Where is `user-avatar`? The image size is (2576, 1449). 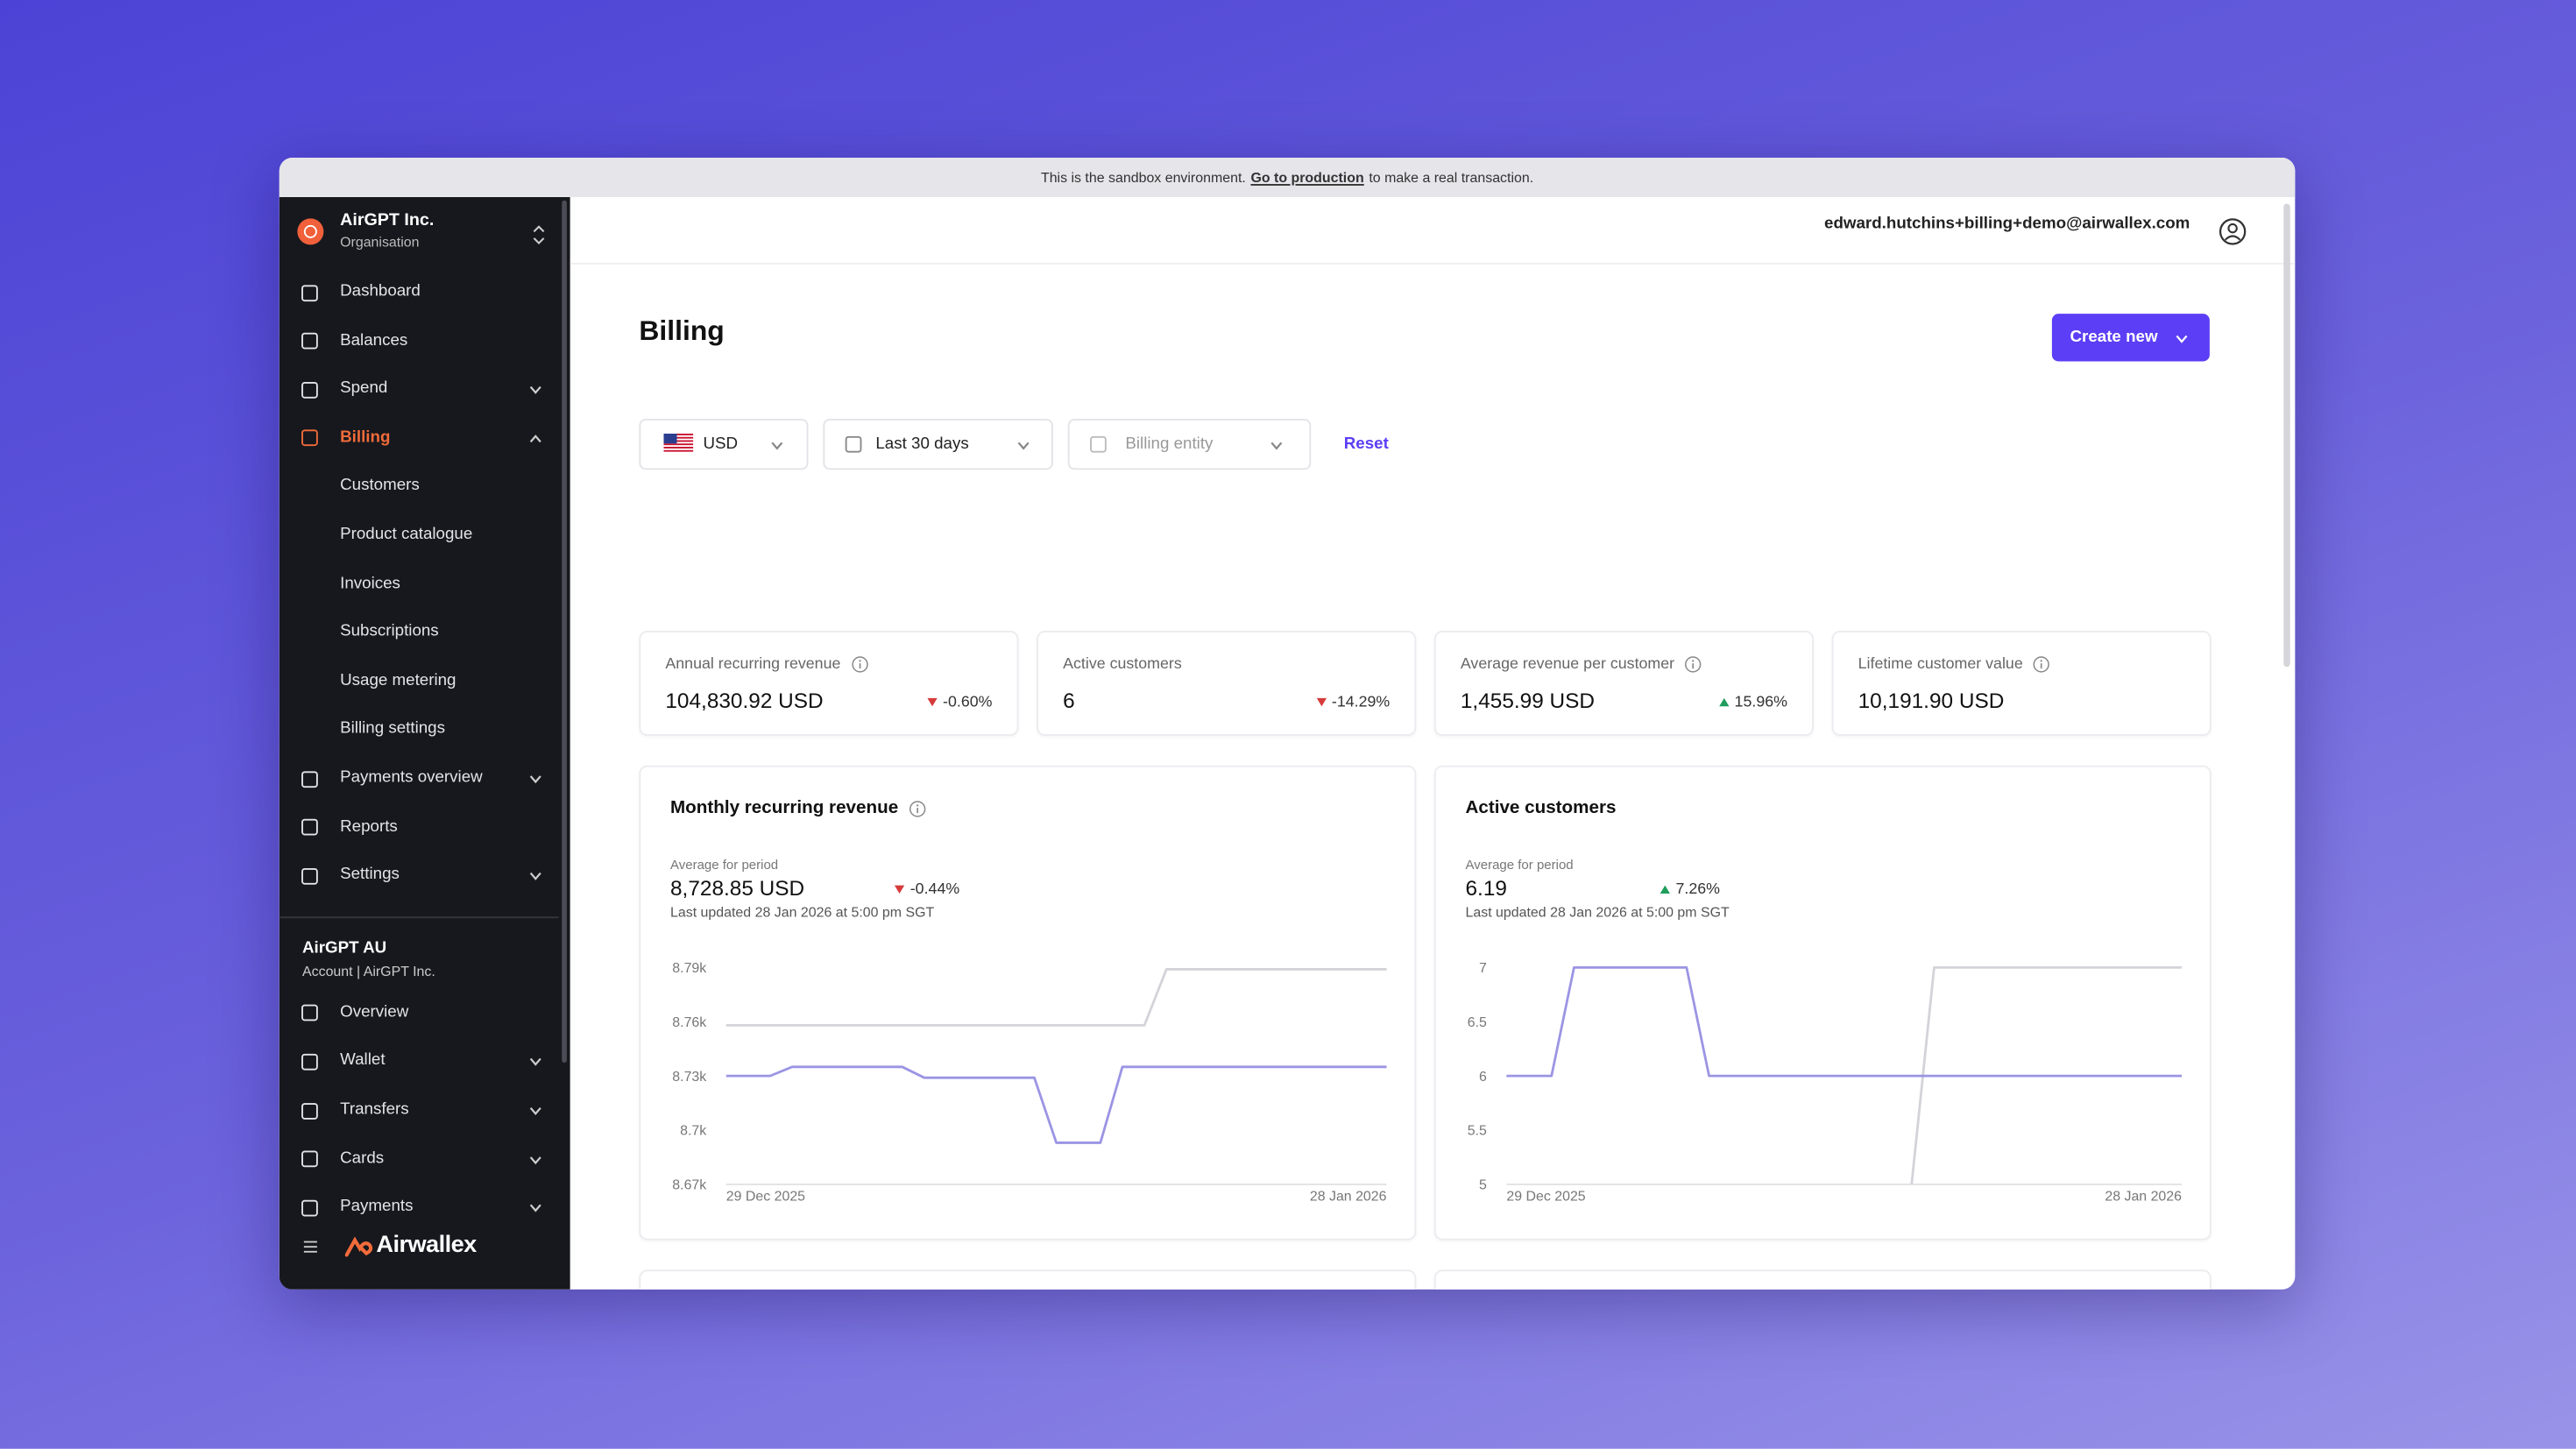
user-avatar is located at coordinates (2233, 232).